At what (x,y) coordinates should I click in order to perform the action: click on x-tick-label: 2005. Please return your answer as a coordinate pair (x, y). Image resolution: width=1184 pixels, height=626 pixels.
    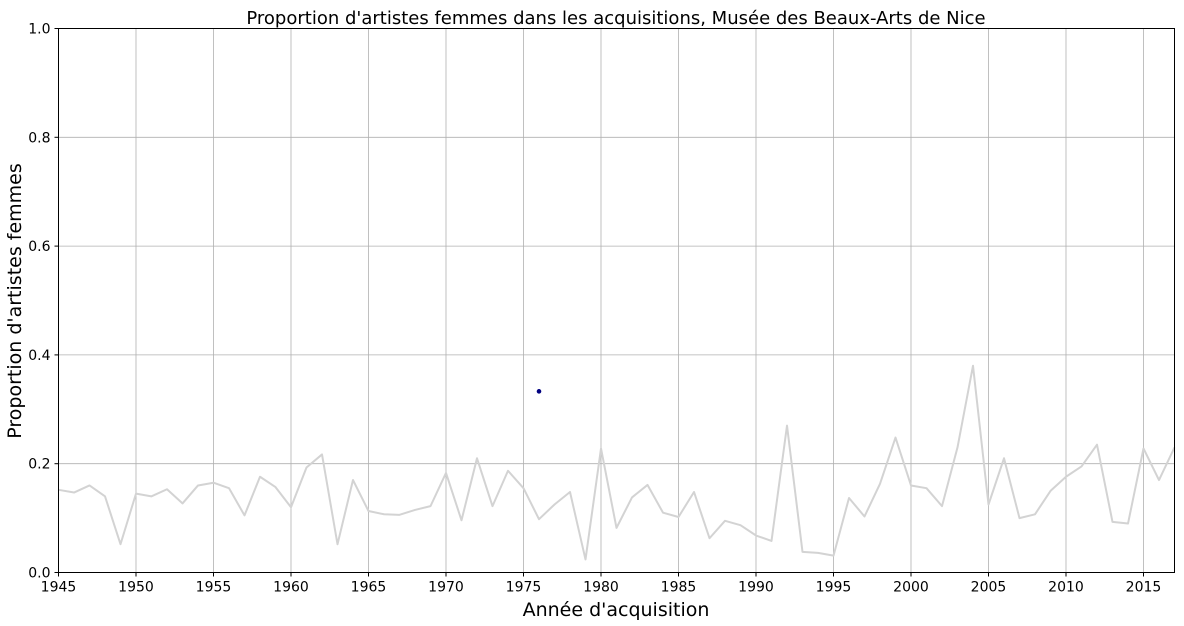
    Looking at the image, I should click on (989, 588).